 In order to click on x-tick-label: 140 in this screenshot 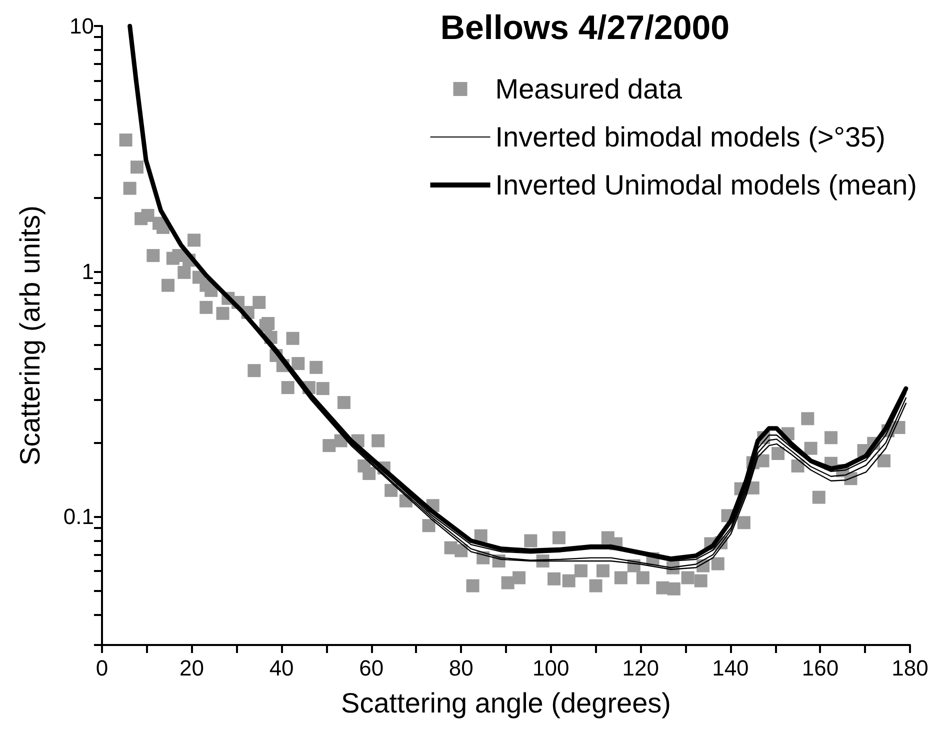, I will do `click(730, 668)`.